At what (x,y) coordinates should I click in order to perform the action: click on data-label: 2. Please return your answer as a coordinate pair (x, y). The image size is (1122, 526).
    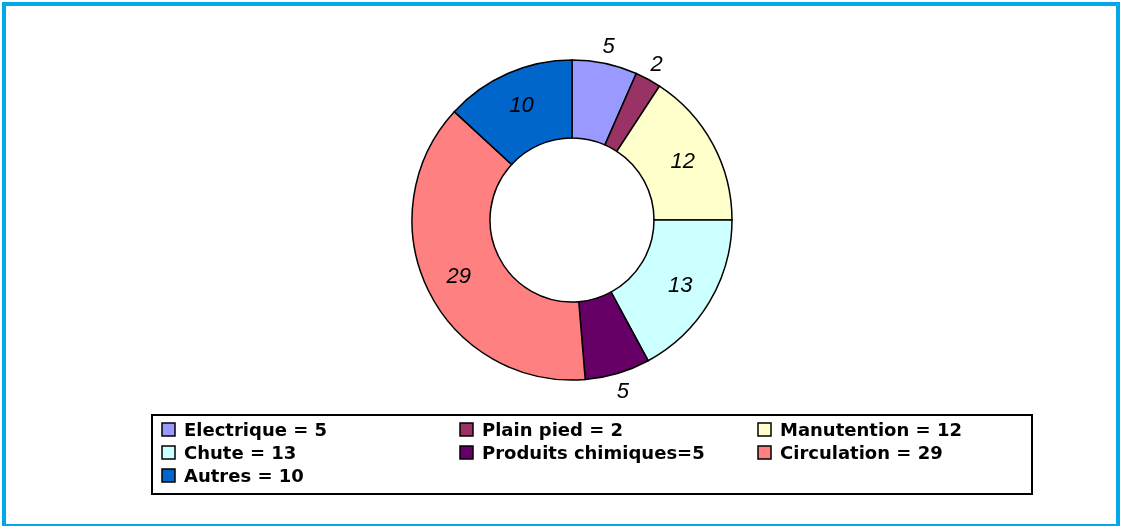
    Looking at the image, I should click on (656, 64).